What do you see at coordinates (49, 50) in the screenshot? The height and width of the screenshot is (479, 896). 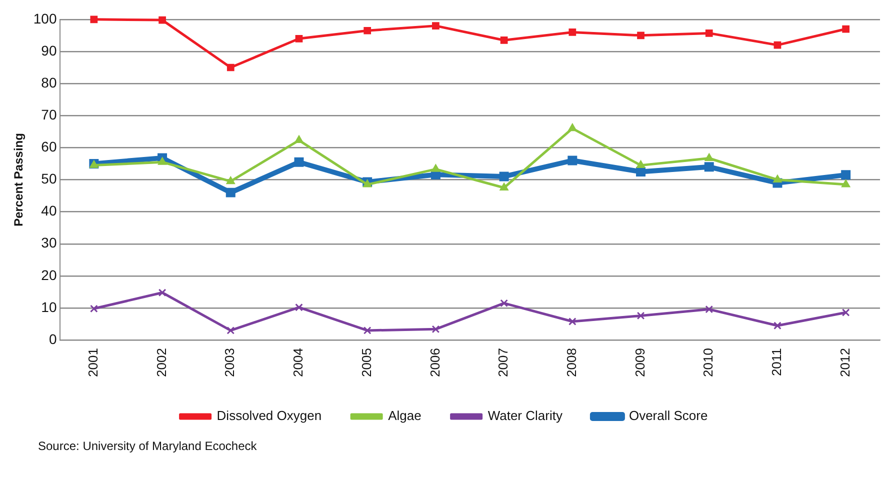 I see `y-tick-label: 90` at bounding box center [49, 50].